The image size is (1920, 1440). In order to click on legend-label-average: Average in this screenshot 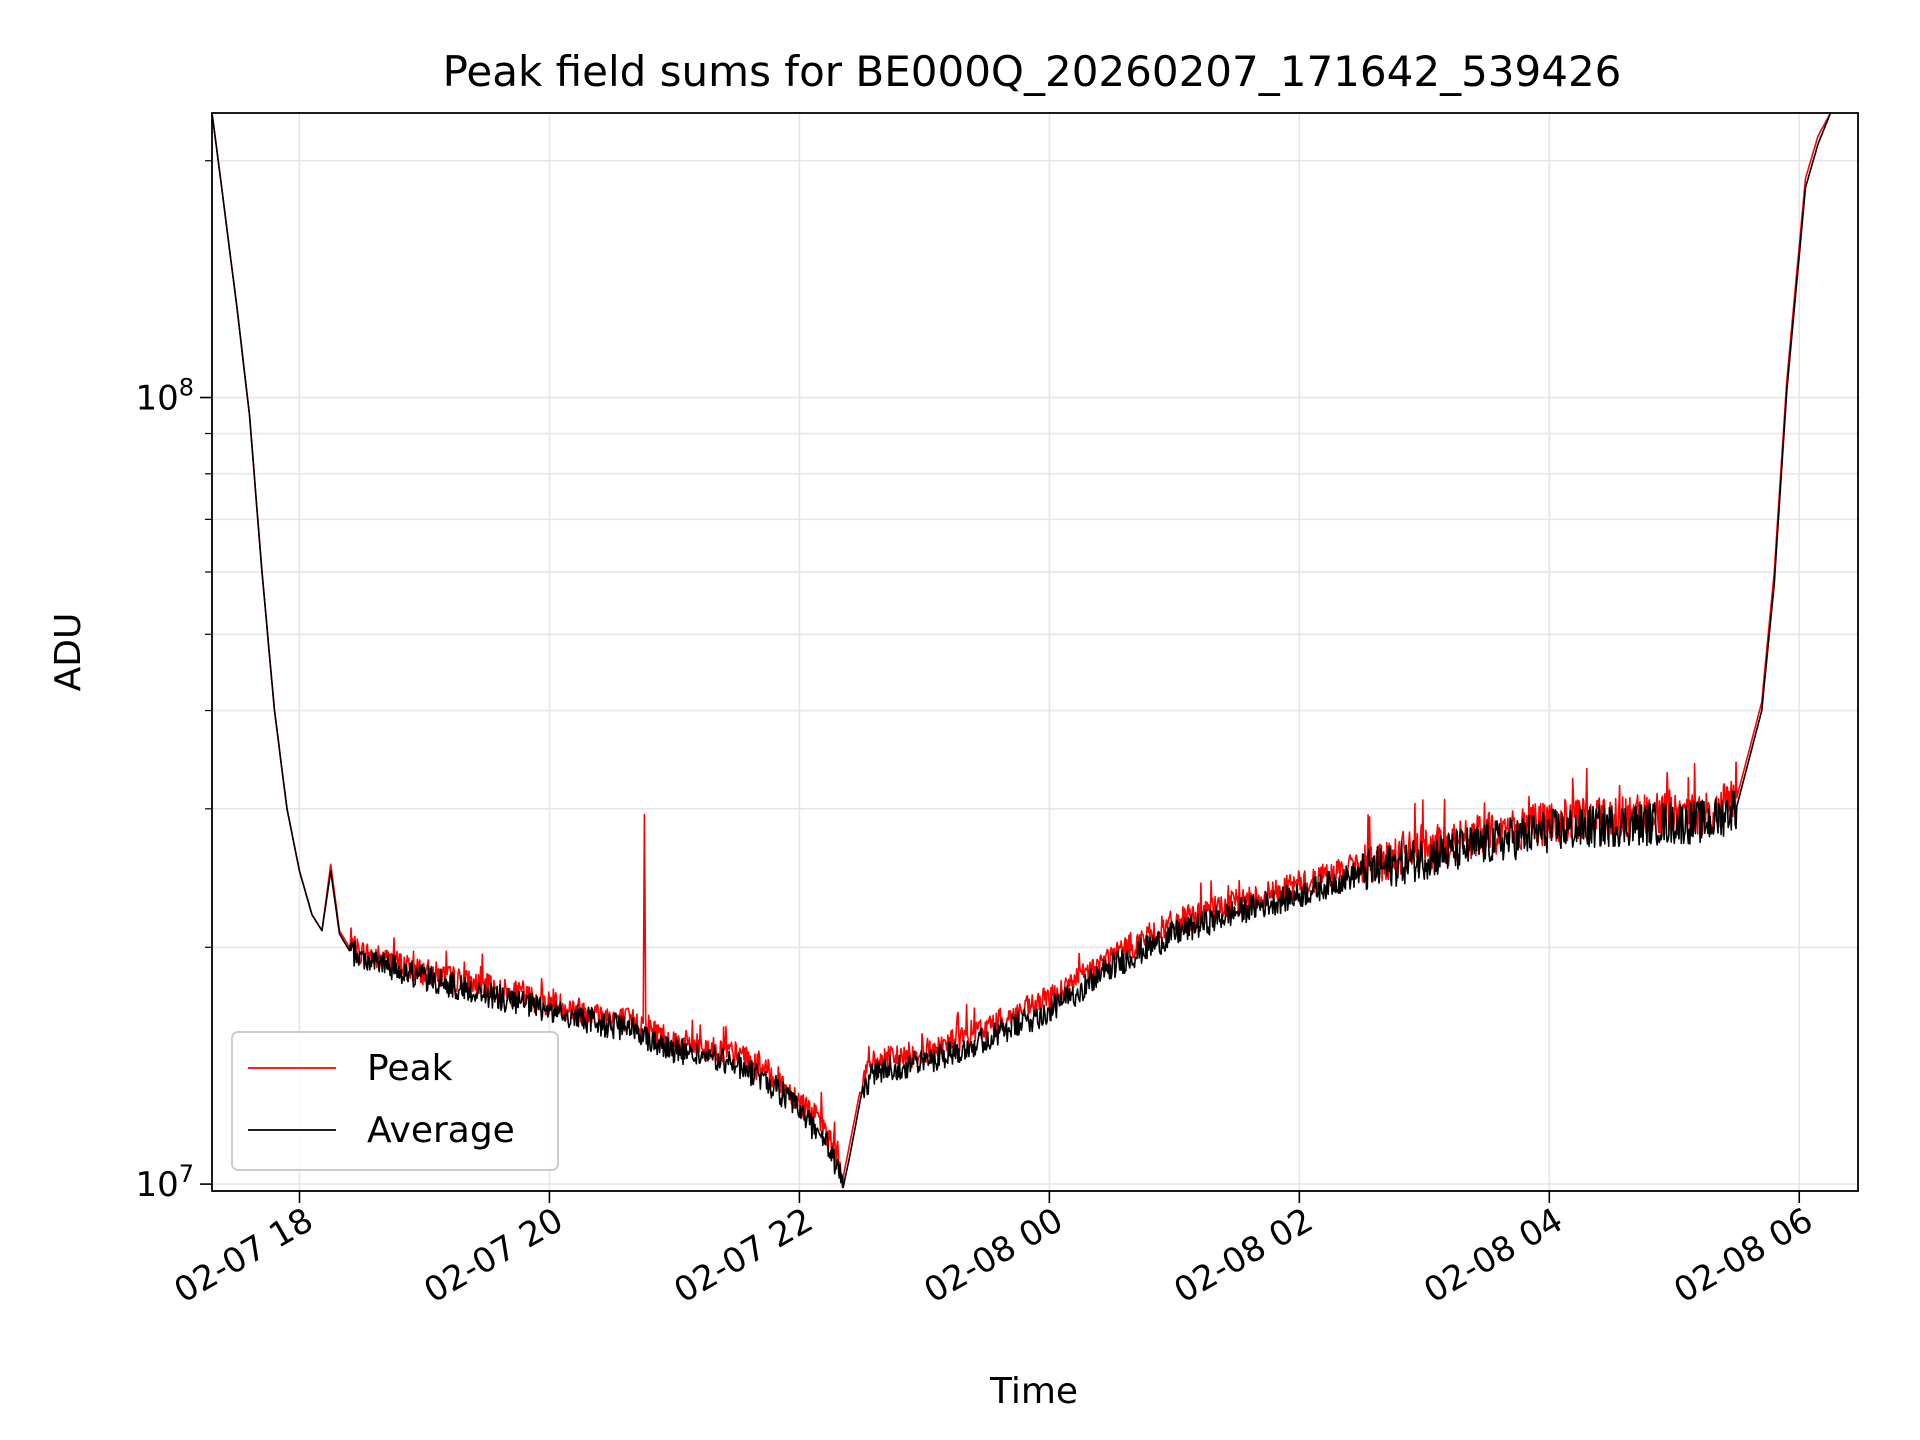, I will do `click(441, 1130)`.